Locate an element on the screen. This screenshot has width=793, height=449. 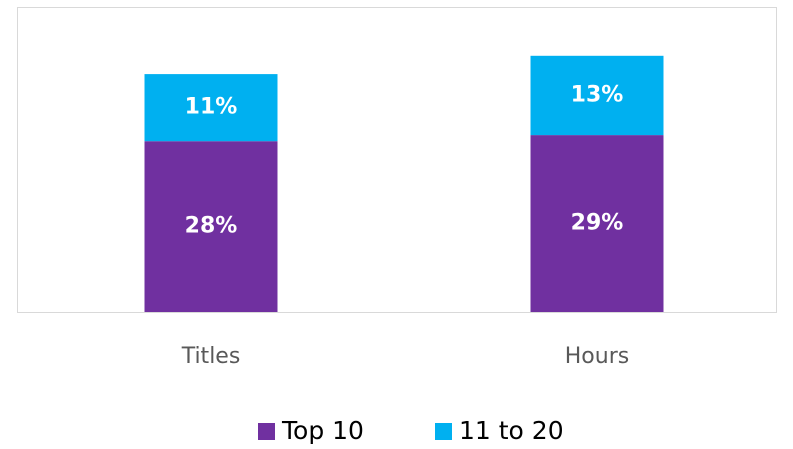
legend-label: 11 to 20 is located at coordinates (511, 430).